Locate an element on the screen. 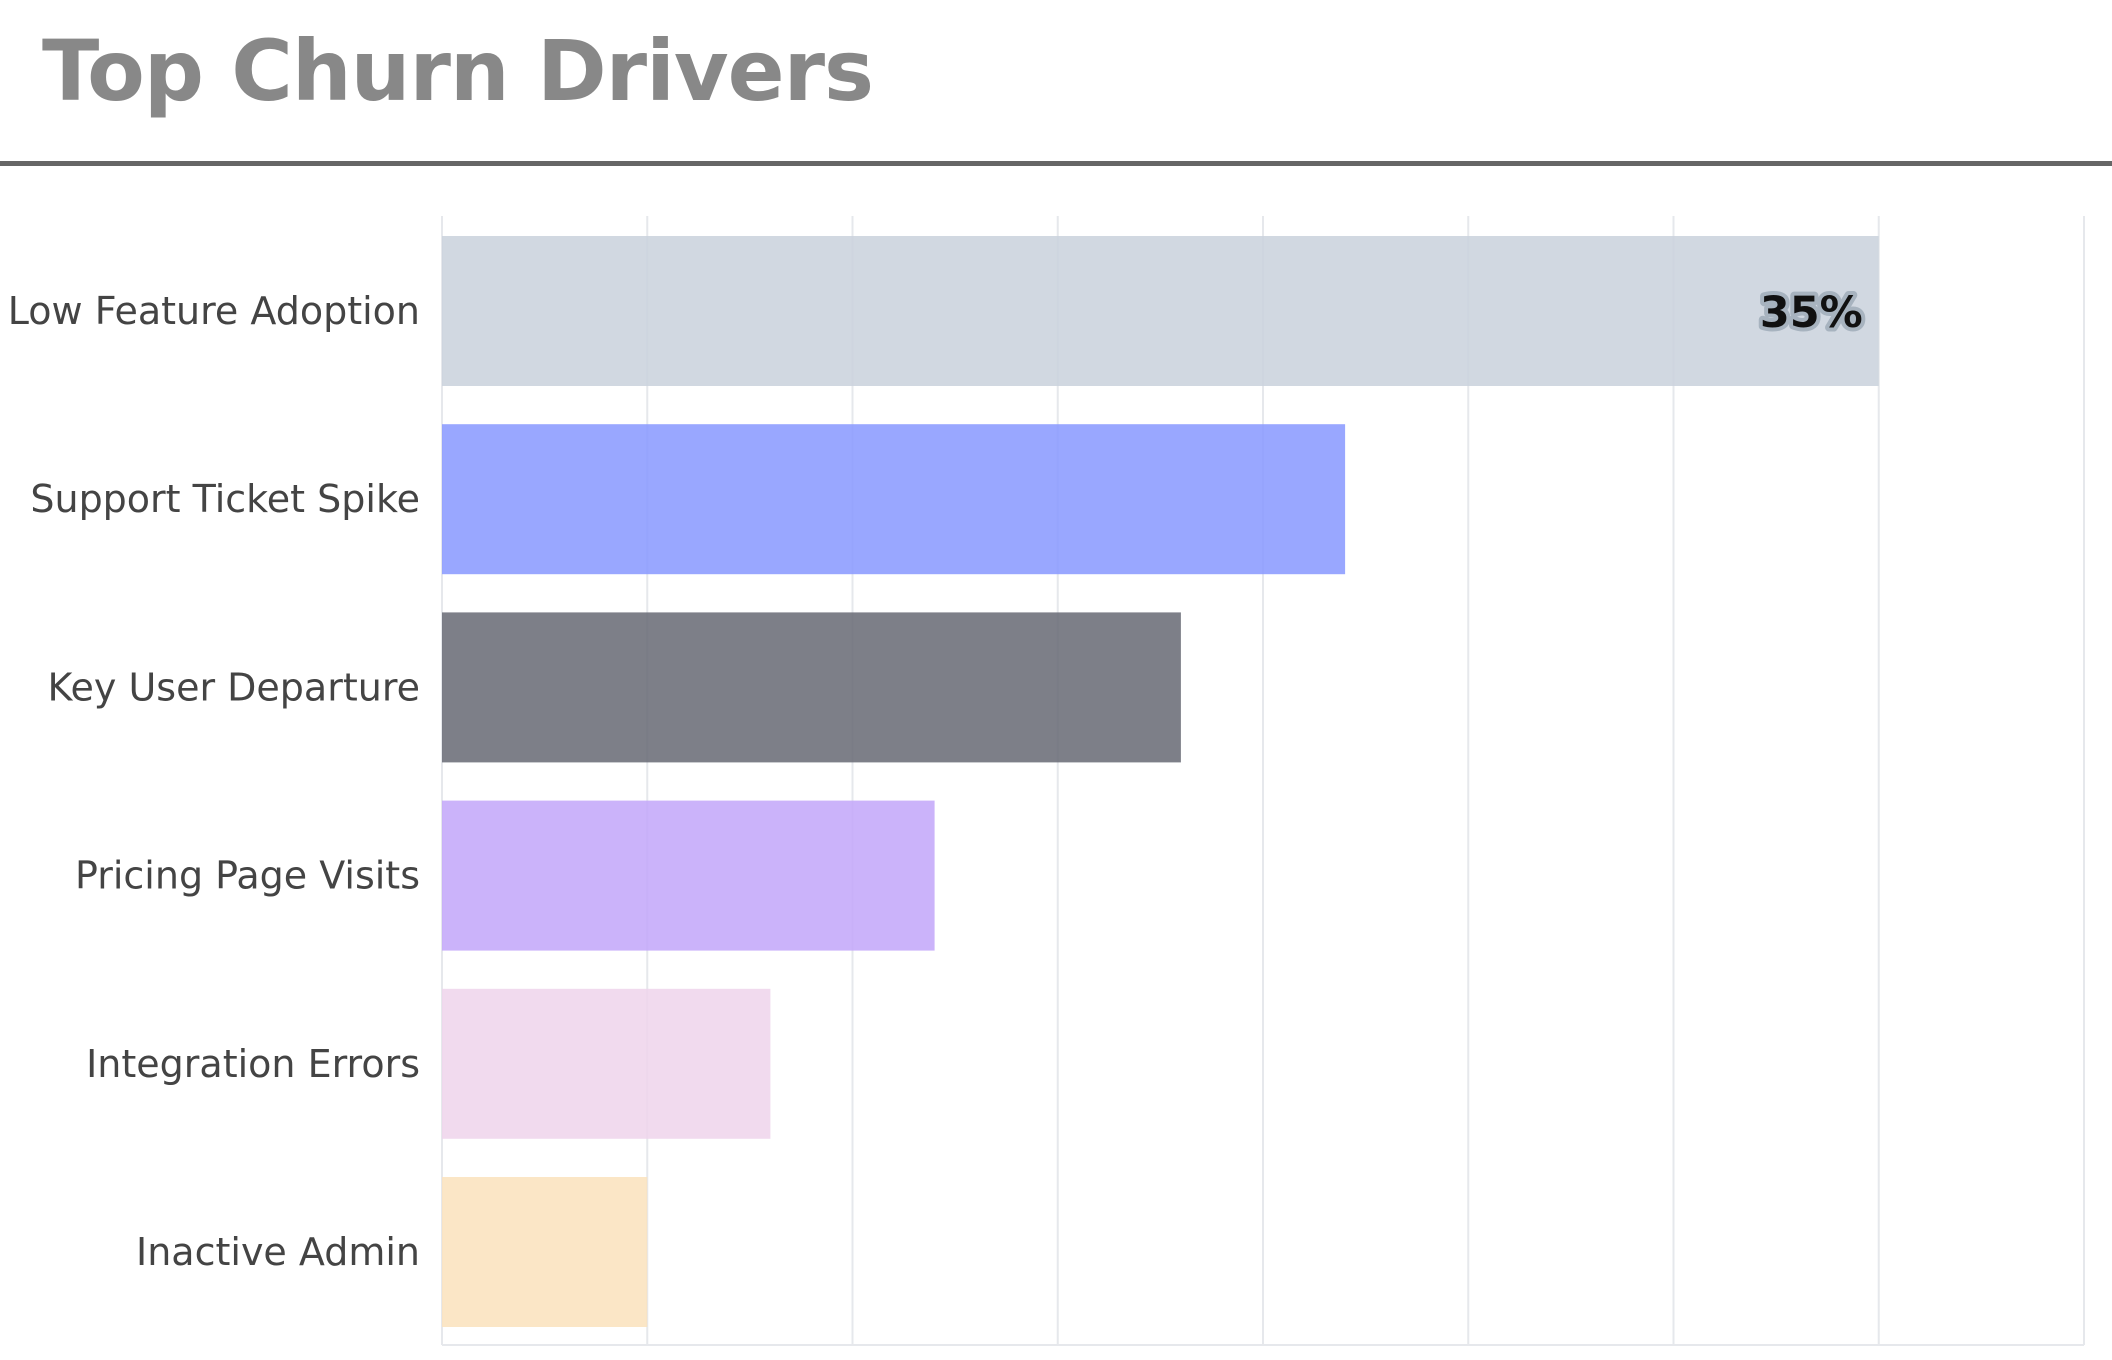  chart-title: Top Churn Drivers is located at coordinates (458, 71).